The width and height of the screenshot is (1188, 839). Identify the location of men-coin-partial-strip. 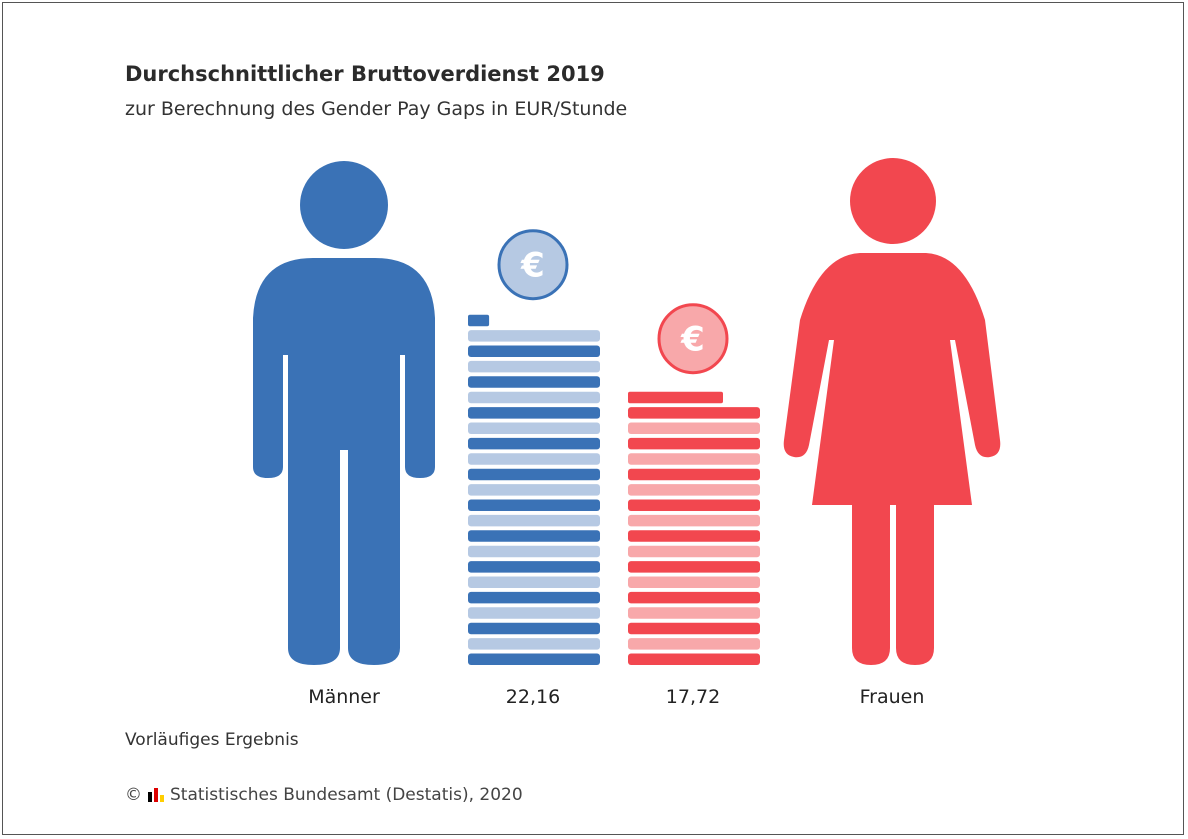
(479, 320).